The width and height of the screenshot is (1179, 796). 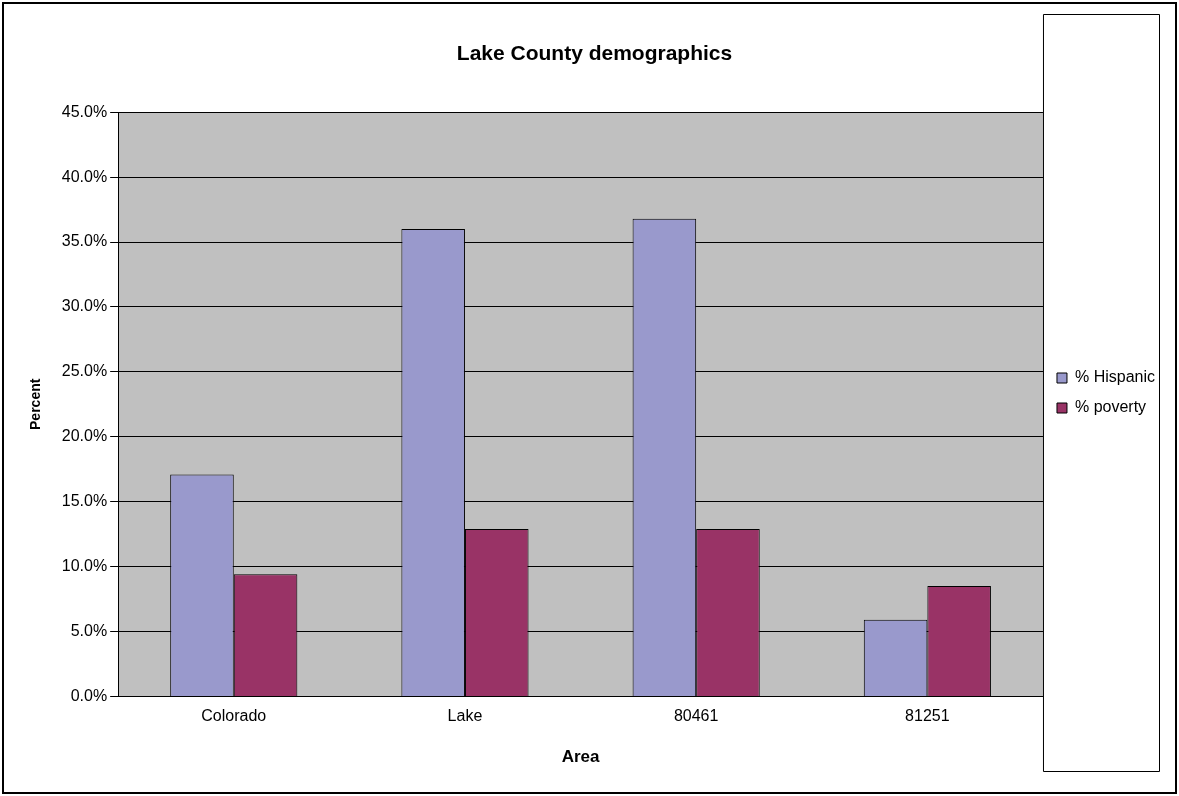 What do you see at coordinates (84, 176) in the screenshot?
I see `y-tick-label: 40.0%` at bounding box center [84, 176].